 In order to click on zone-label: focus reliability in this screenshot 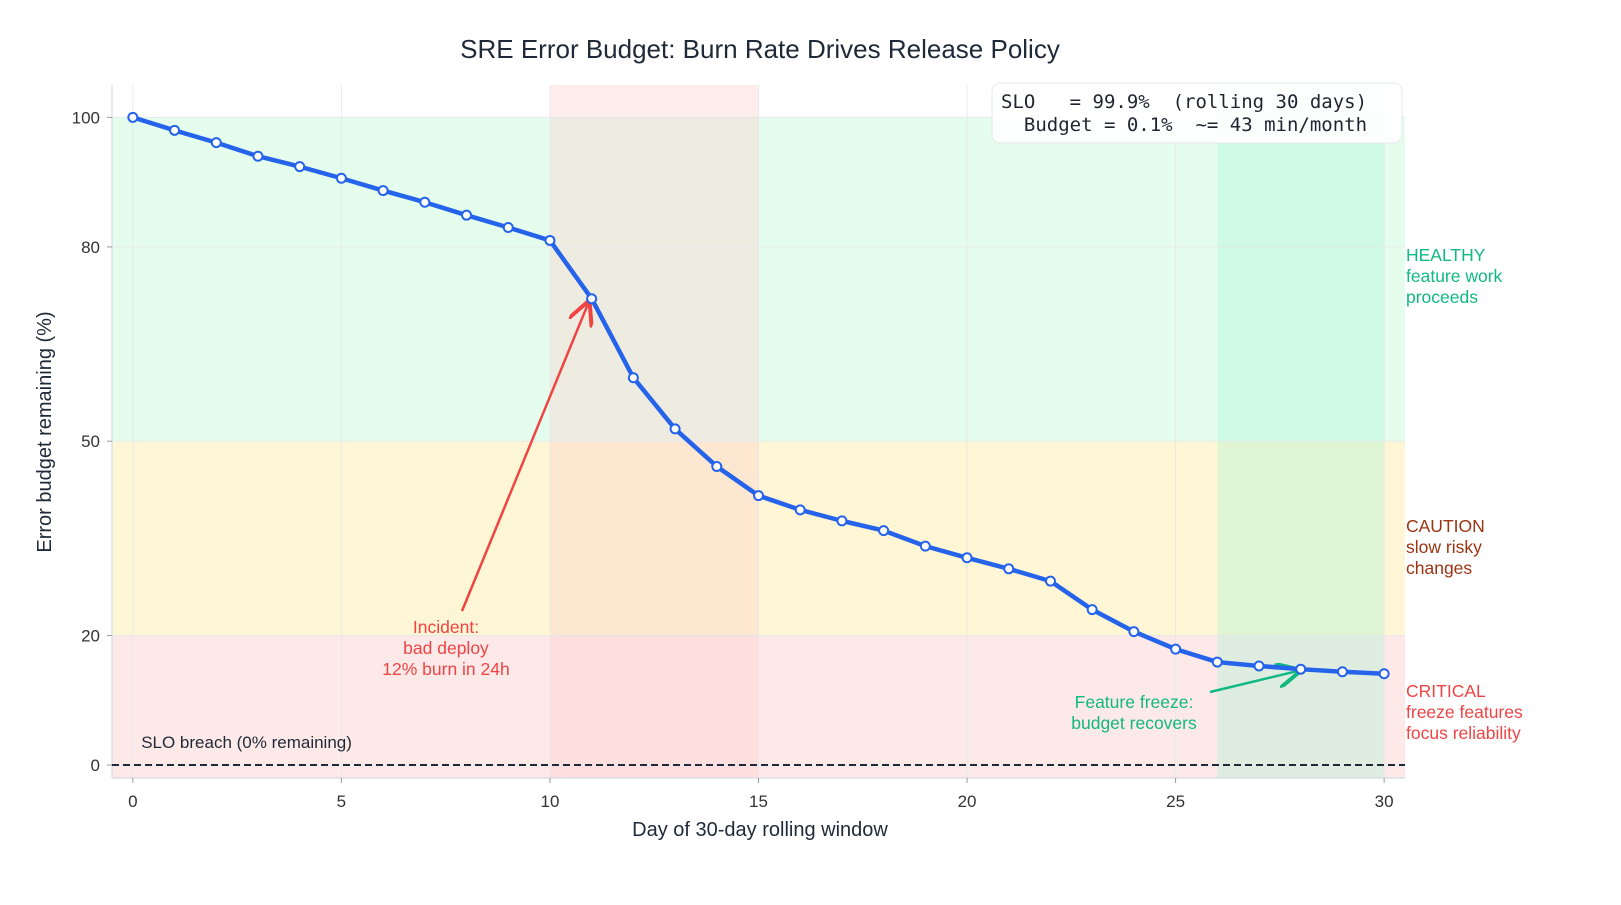, I will do `click(1463, 733)`.